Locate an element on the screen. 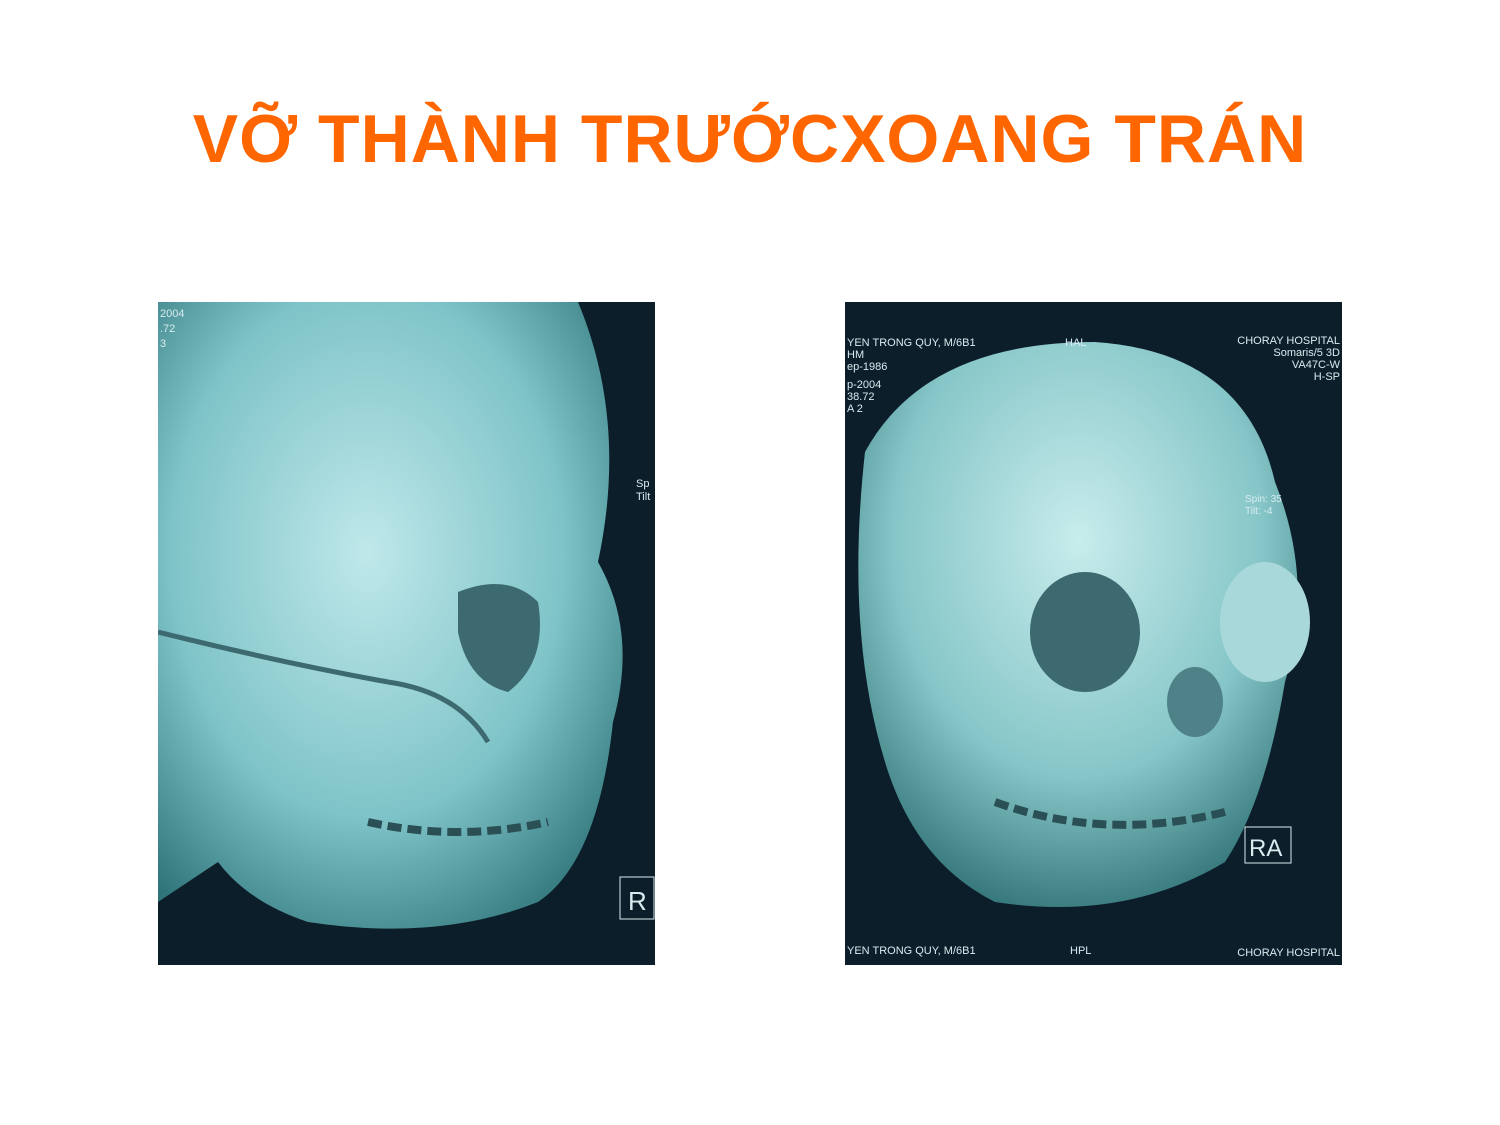  overlay-text: .72 is located at coordinates (167, 329).